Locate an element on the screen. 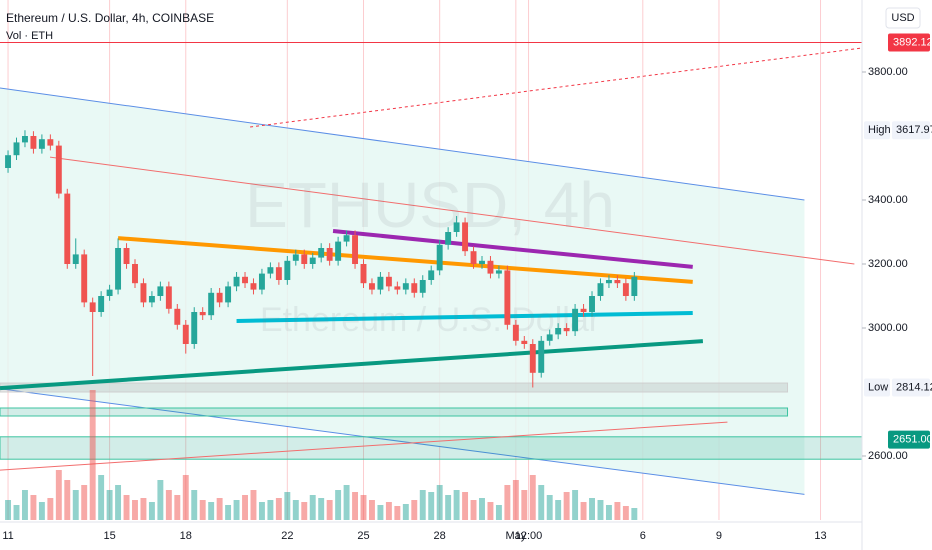 Image resolution: width=932 pixels, height=550 pixels. x-tick-label: 9 is located at coordinates (719, 536).